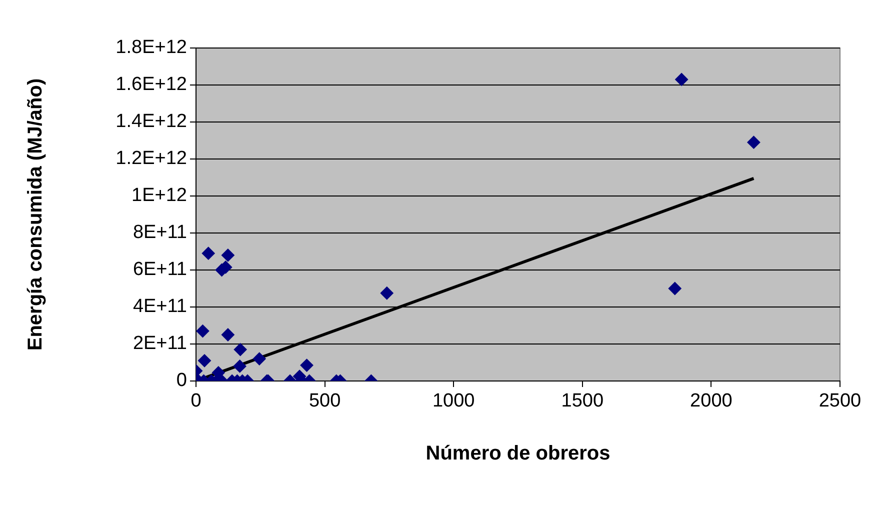 This screenshot has width=876, height=510. What do you see at coordinates (181, 381) in the screenshot?
I see `y-tick-label: 0` at bounding box center [181, 381].